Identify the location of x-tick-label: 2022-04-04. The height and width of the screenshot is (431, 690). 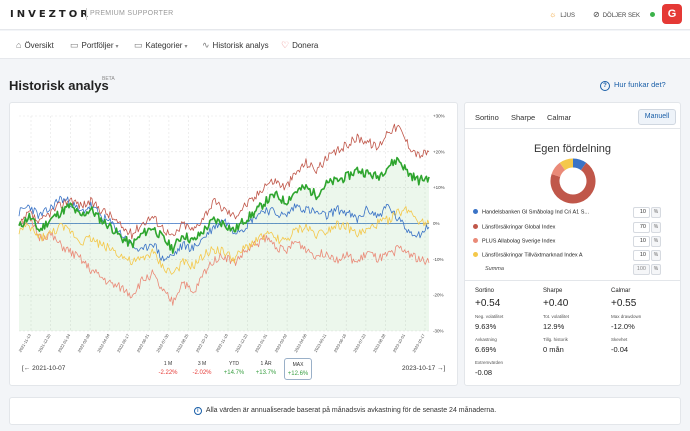
(103, 342).